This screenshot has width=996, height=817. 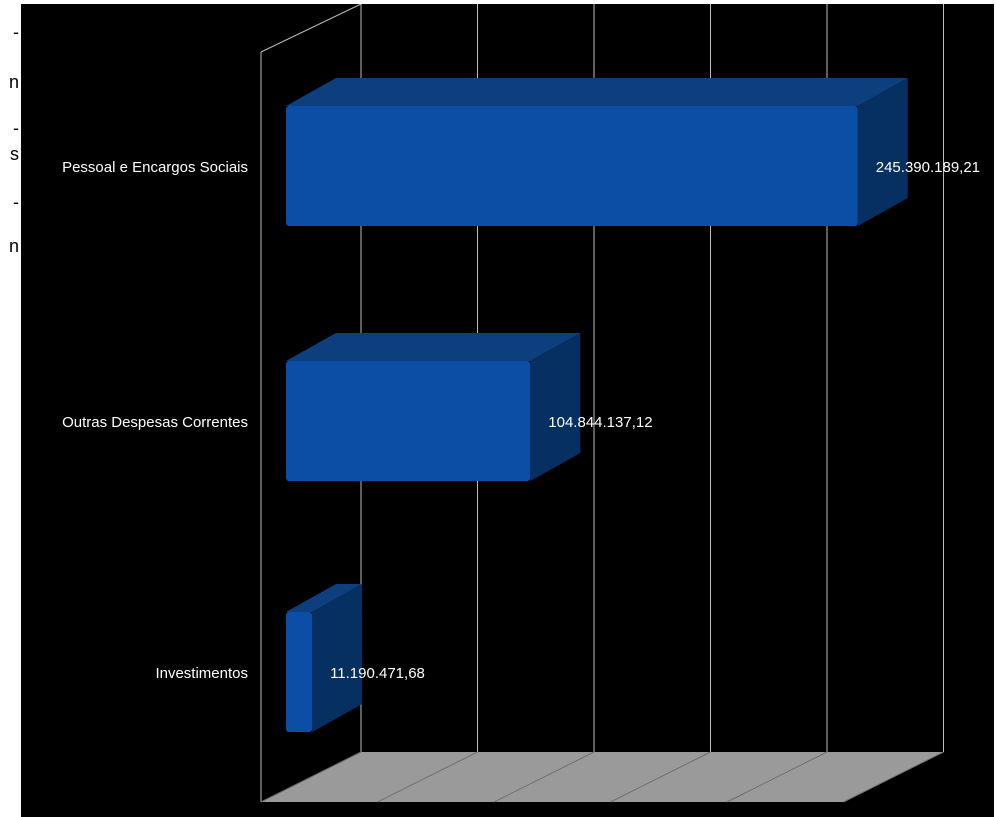 What do you see at coordinates (600, 422) in the screenshot?
I see `data-label: 104.844.137,12` at bounding box center [600, 422].